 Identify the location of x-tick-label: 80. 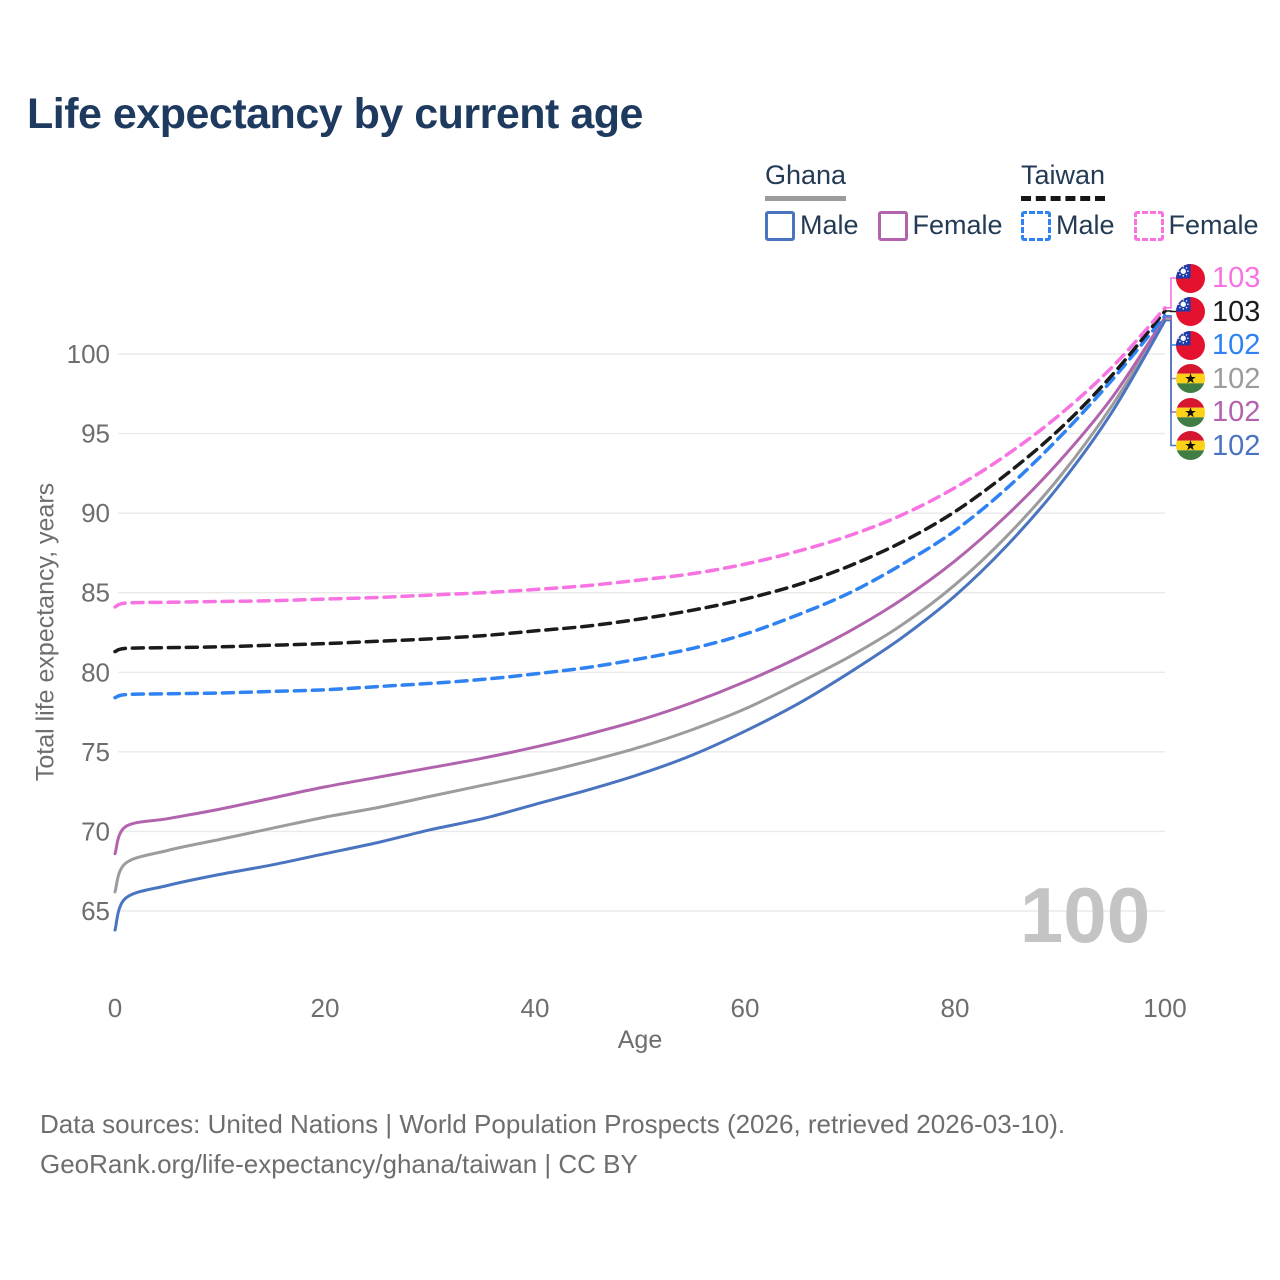
(955, 1008).